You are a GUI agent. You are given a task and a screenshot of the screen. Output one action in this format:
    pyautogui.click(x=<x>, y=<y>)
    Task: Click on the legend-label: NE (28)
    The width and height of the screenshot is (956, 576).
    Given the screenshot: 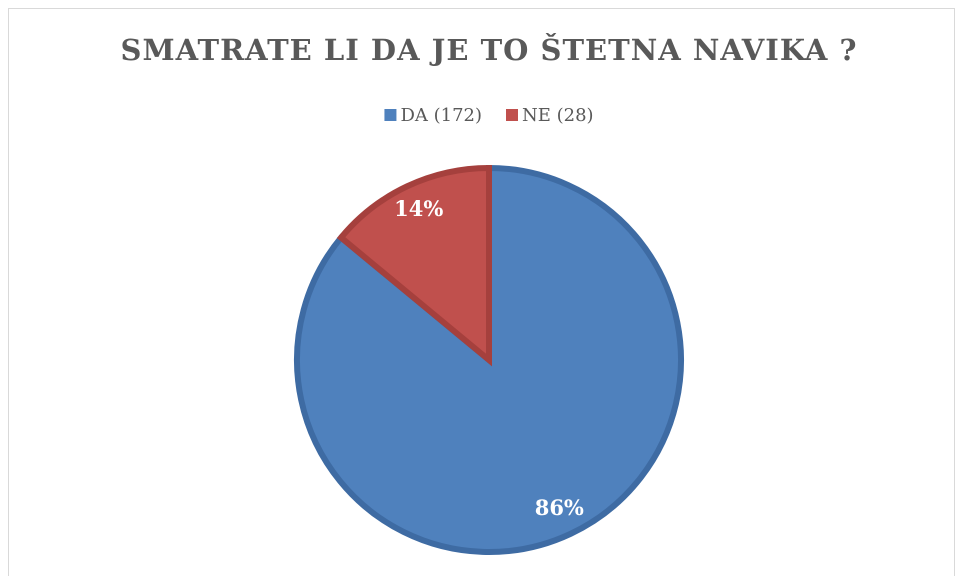 What is the action you would take?
    pyautogui.click(x=558, y=115)
    